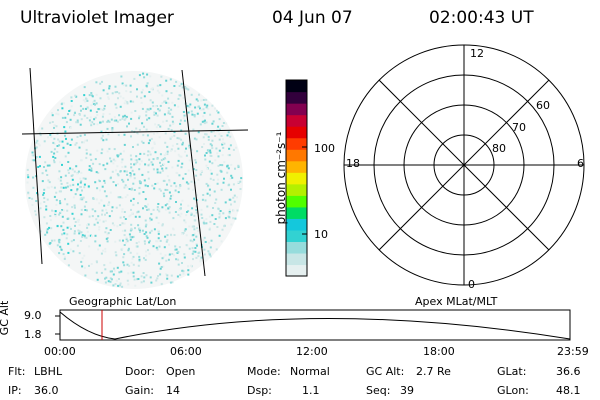 Image resolution: width=600 pixels, height=400 pixels. Describe the element at coordinates (433, 371) in the screenshot. I see `status-gcalt-value: 2.7 Re` at that location.